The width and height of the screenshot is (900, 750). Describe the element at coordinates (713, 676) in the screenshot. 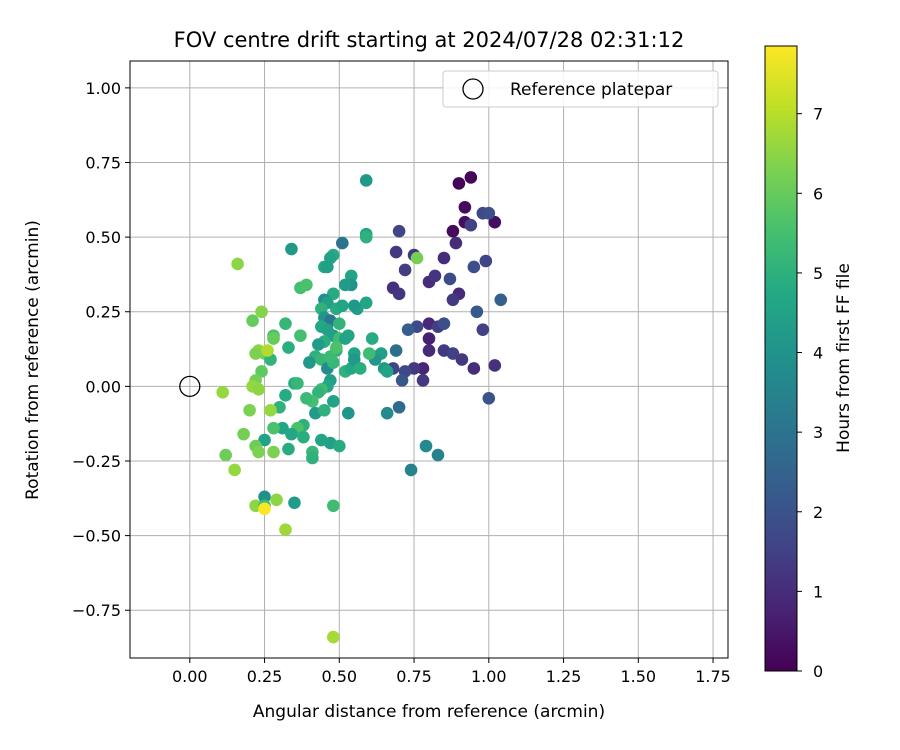

I see `x-tick-label: 1.75` at that location.